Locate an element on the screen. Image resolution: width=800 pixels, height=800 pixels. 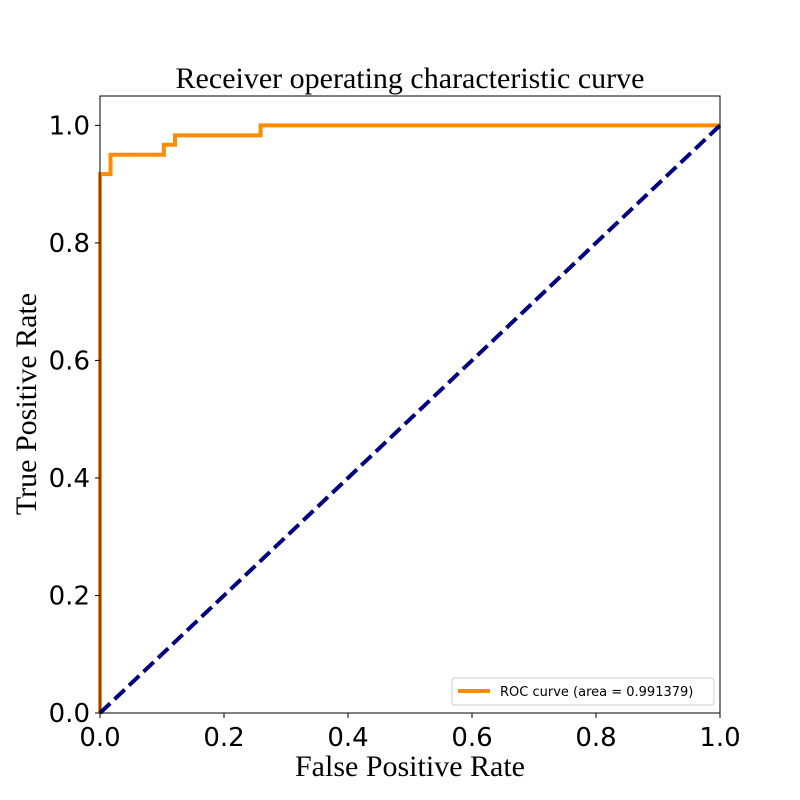
y-axis-label: True Positive Rate is located at coordinates (26, 404).